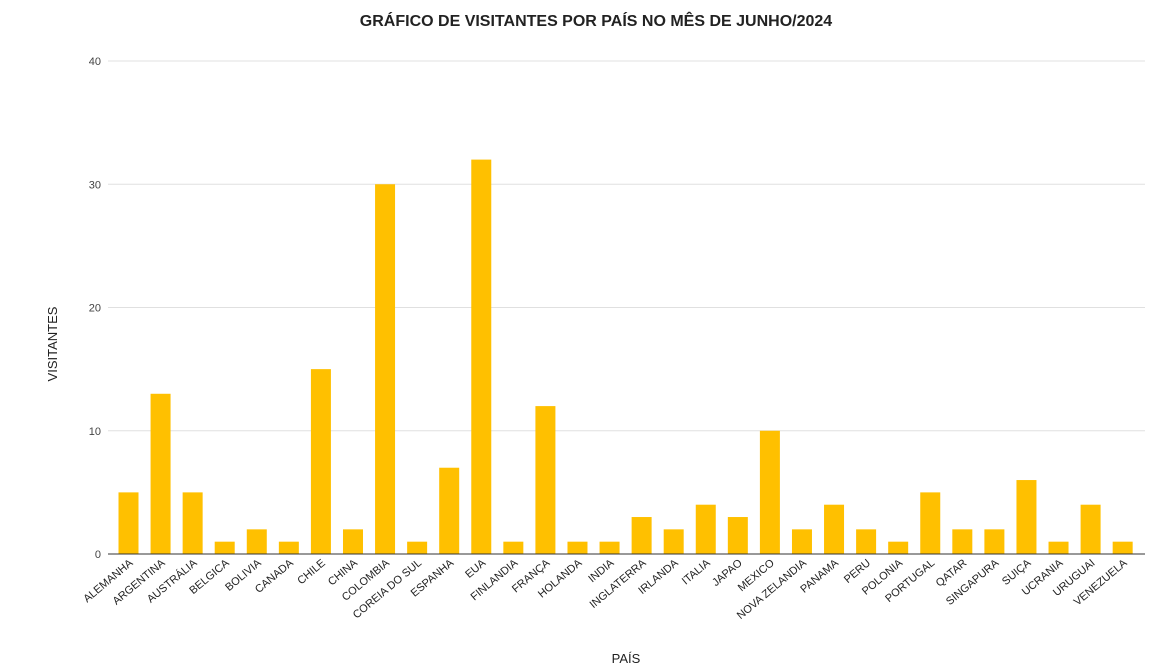  What do you see at coordinates (481, 356) in the screenshot?
I see `bar-eua` at bounding box center [481, 356].